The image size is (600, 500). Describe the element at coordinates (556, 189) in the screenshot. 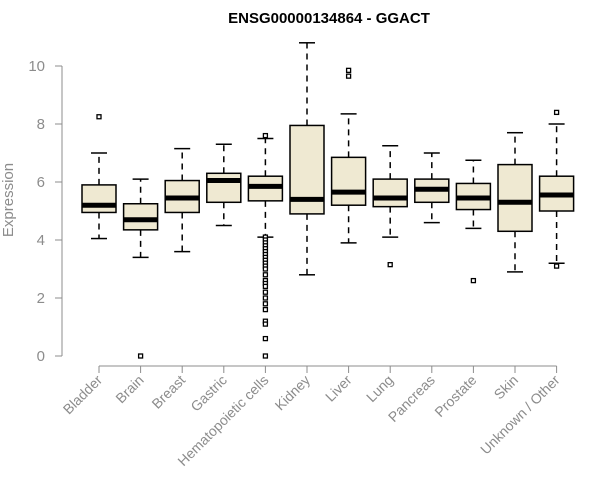

I see `box-unknown-other` at that location.